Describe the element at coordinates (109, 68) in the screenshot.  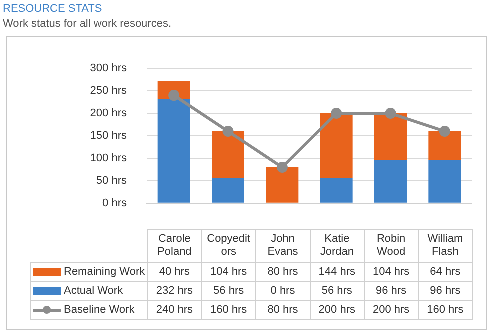
I see `y-tick-label: 300 hrs` at that location.